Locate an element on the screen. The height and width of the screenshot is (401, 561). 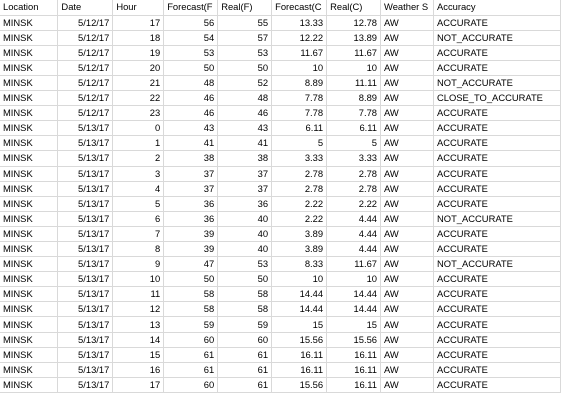
cell-forecast-f: 43 is located at coordinates (191, 128).